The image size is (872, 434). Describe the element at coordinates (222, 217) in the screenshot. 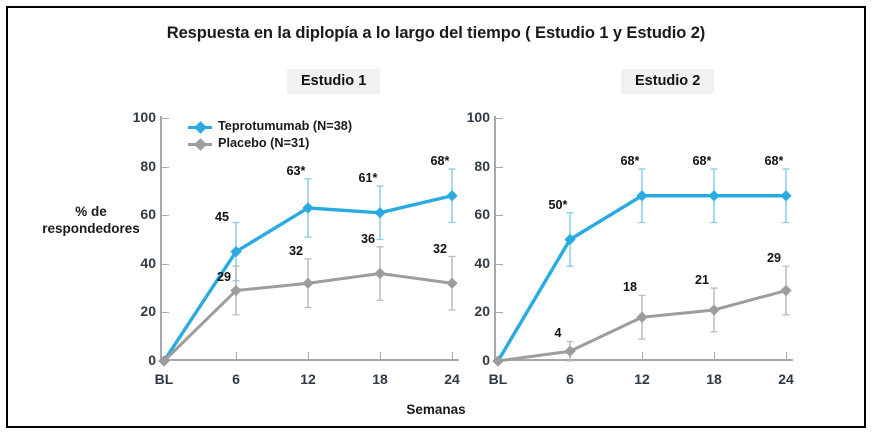

I see `data-label: 45` at that location.